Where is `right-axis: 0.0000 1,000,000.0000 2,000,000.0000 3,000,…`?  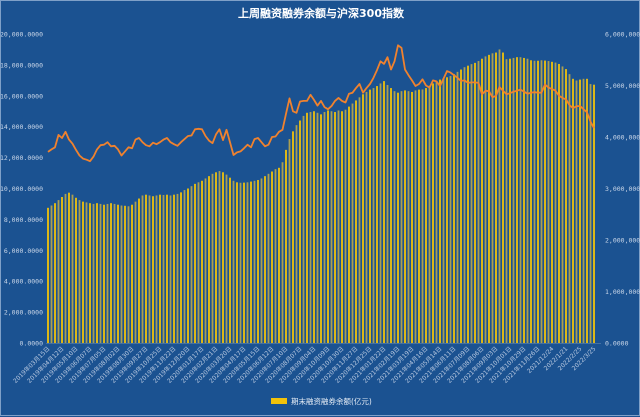 right-axis: 0.0000 1,000,000.0000 2,000,000.0000 3,000,… is located at coordinates (622, 189).